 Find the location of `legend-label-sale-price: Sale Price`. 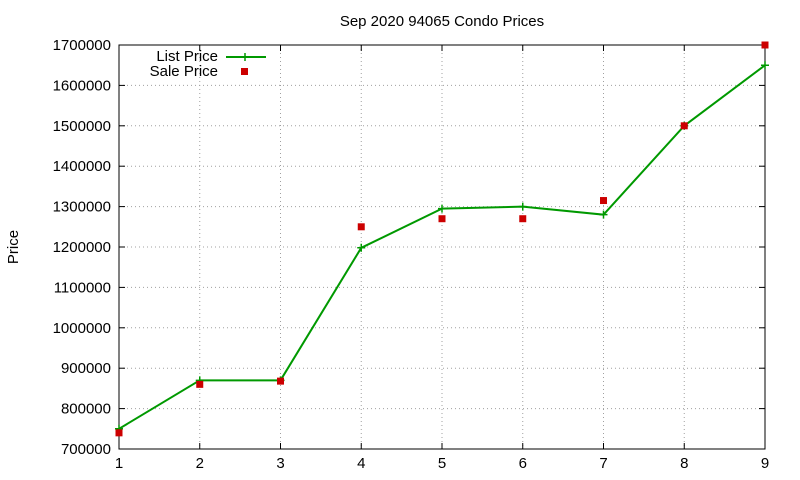

legend-label-sale-price: Sale Price is located at coordinates (184, 71).